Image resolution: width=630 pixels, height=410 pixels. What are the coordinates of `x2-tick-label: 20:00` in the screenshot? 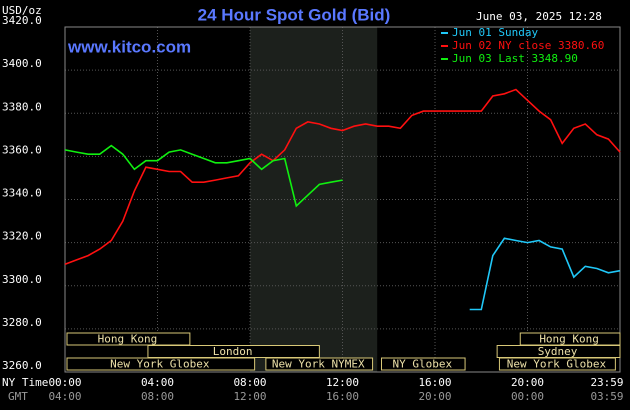 It's located at (434, 396).